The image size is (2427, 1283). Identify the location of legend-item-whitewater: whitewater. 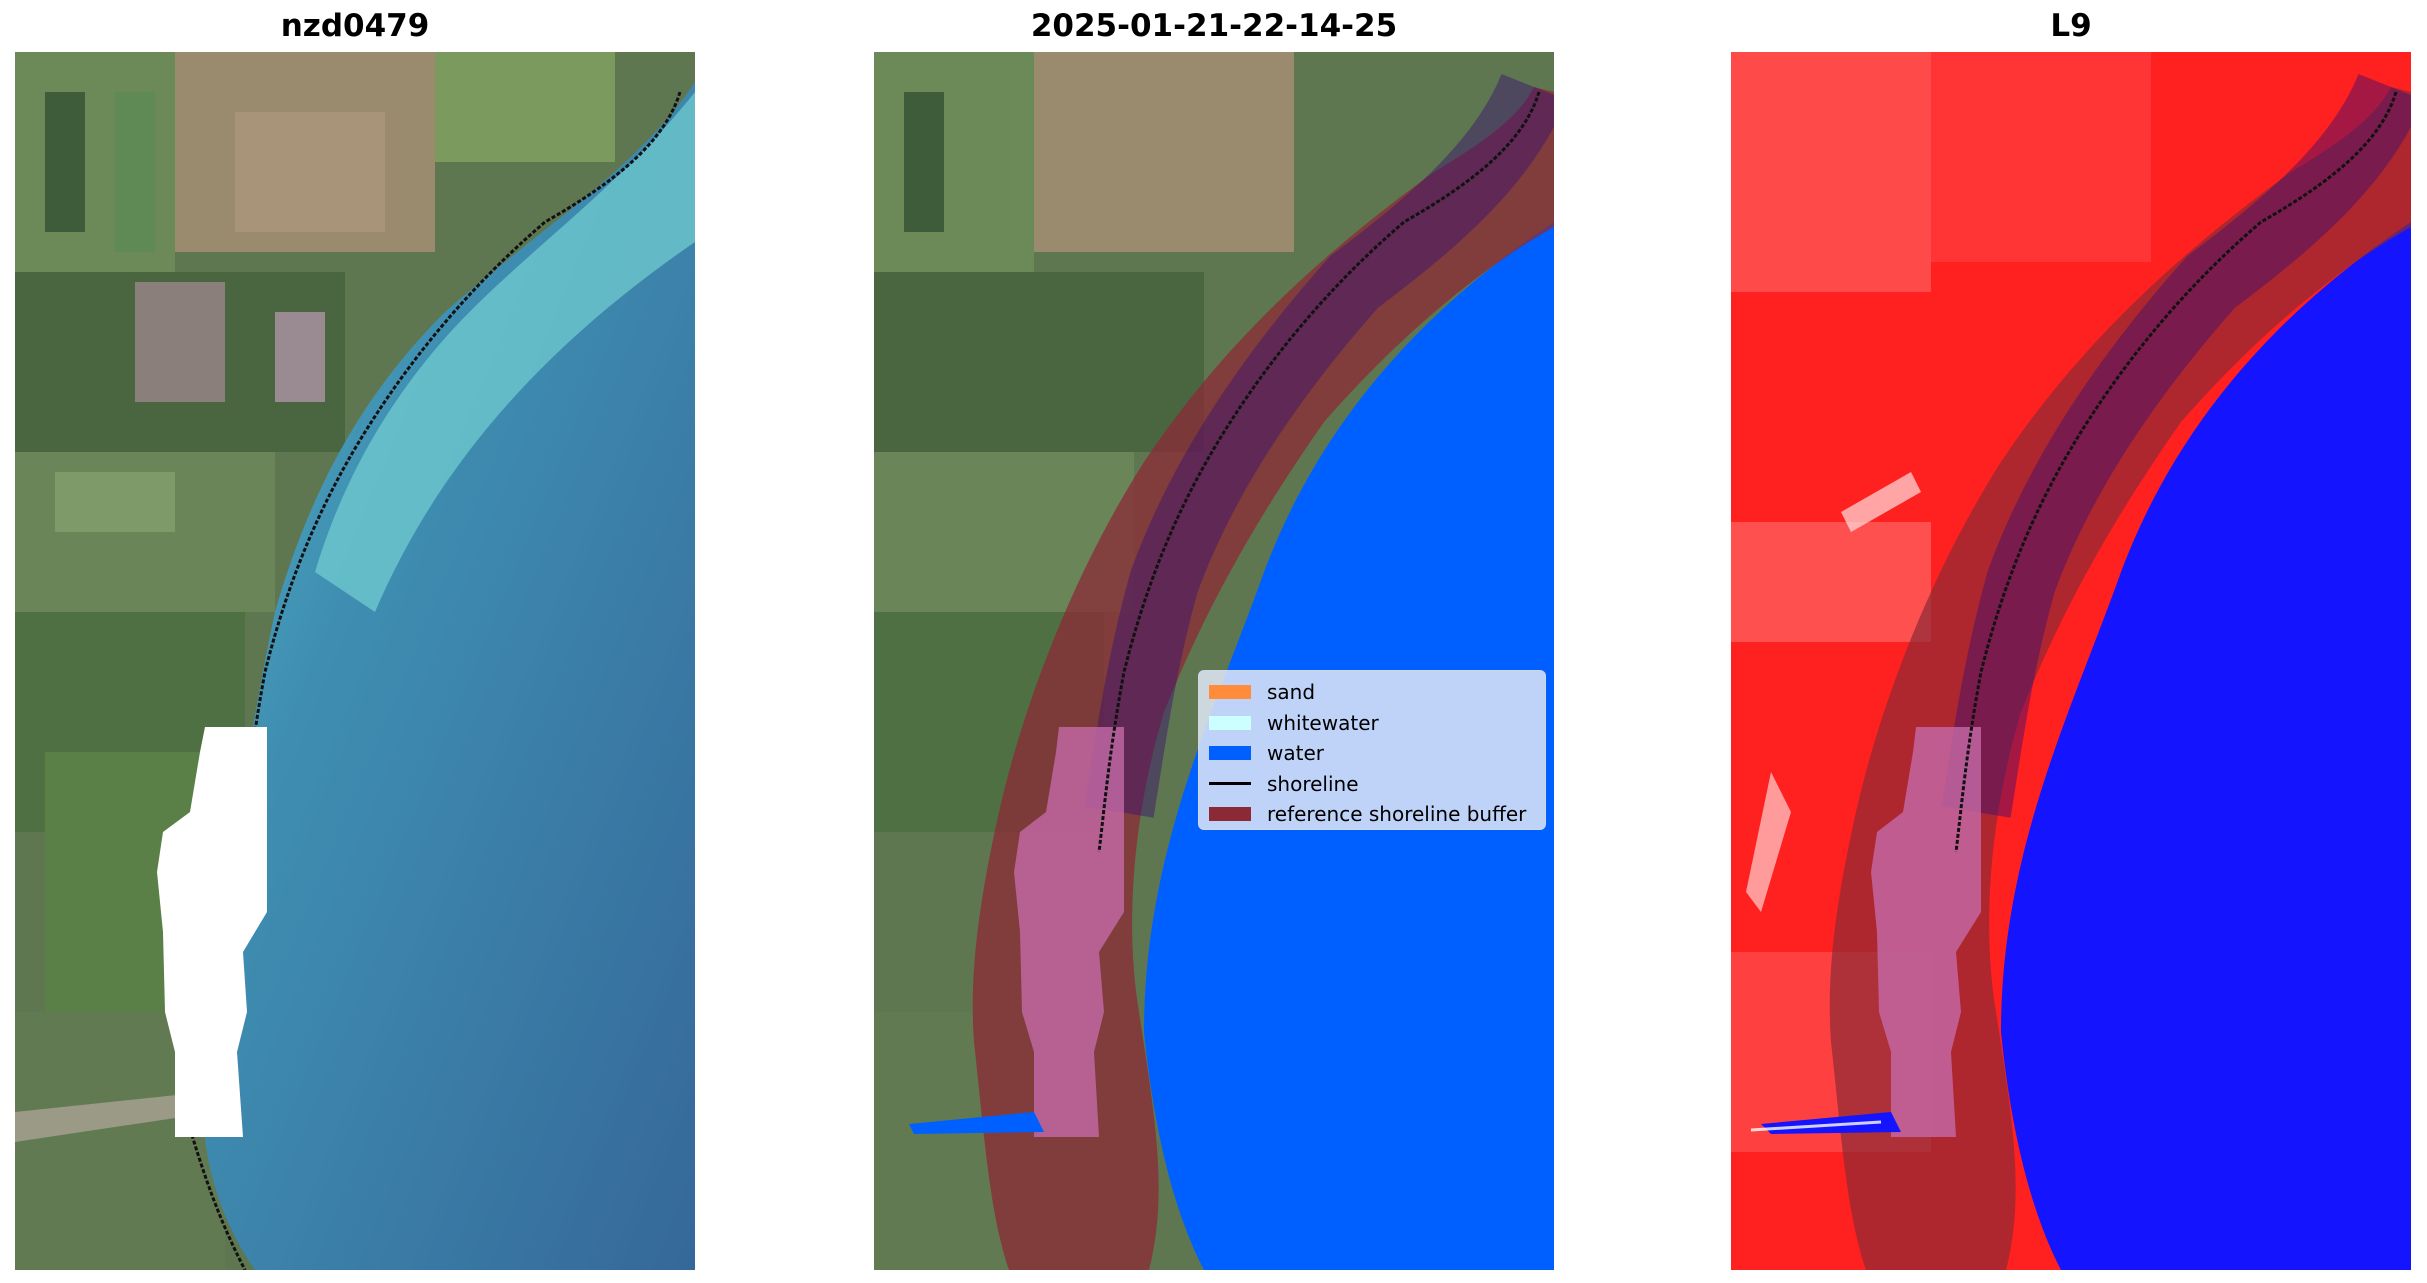
(1372, 723).